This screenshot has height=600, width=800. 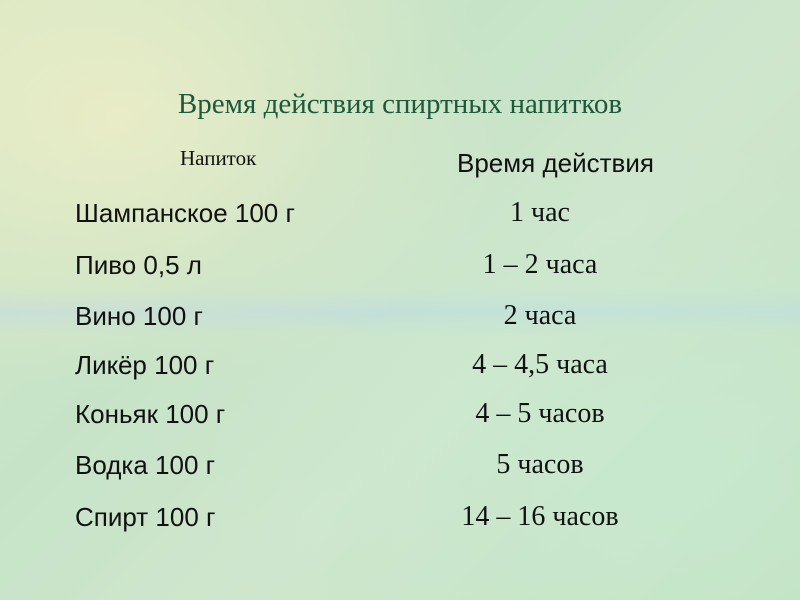 What do you see at coordinates (218, 158) in the screenshot?
I see `header-drink: Напиток` at bounding box center [218, 158].